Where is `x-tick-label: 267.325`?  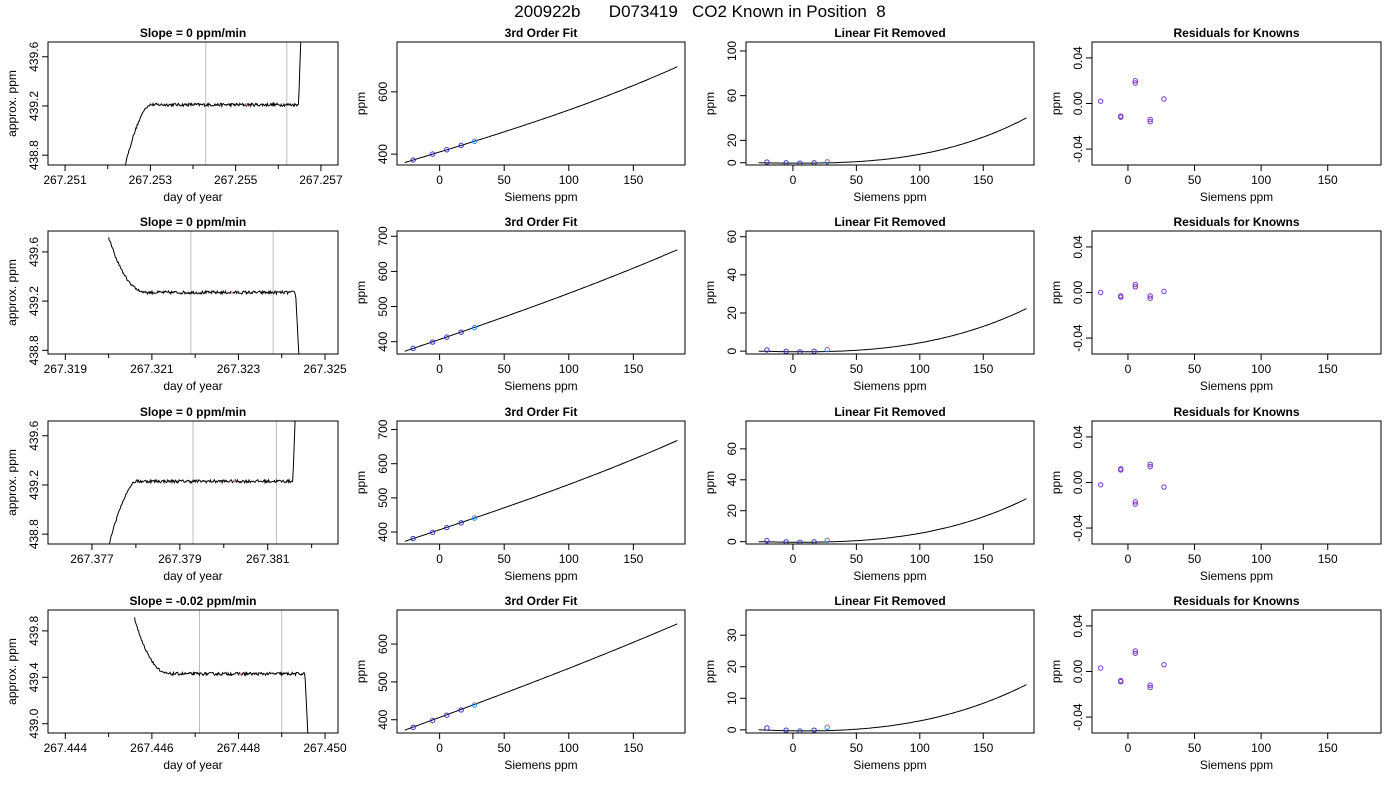
x-tick-label: 267.325 is located at coordinates (325, 369).